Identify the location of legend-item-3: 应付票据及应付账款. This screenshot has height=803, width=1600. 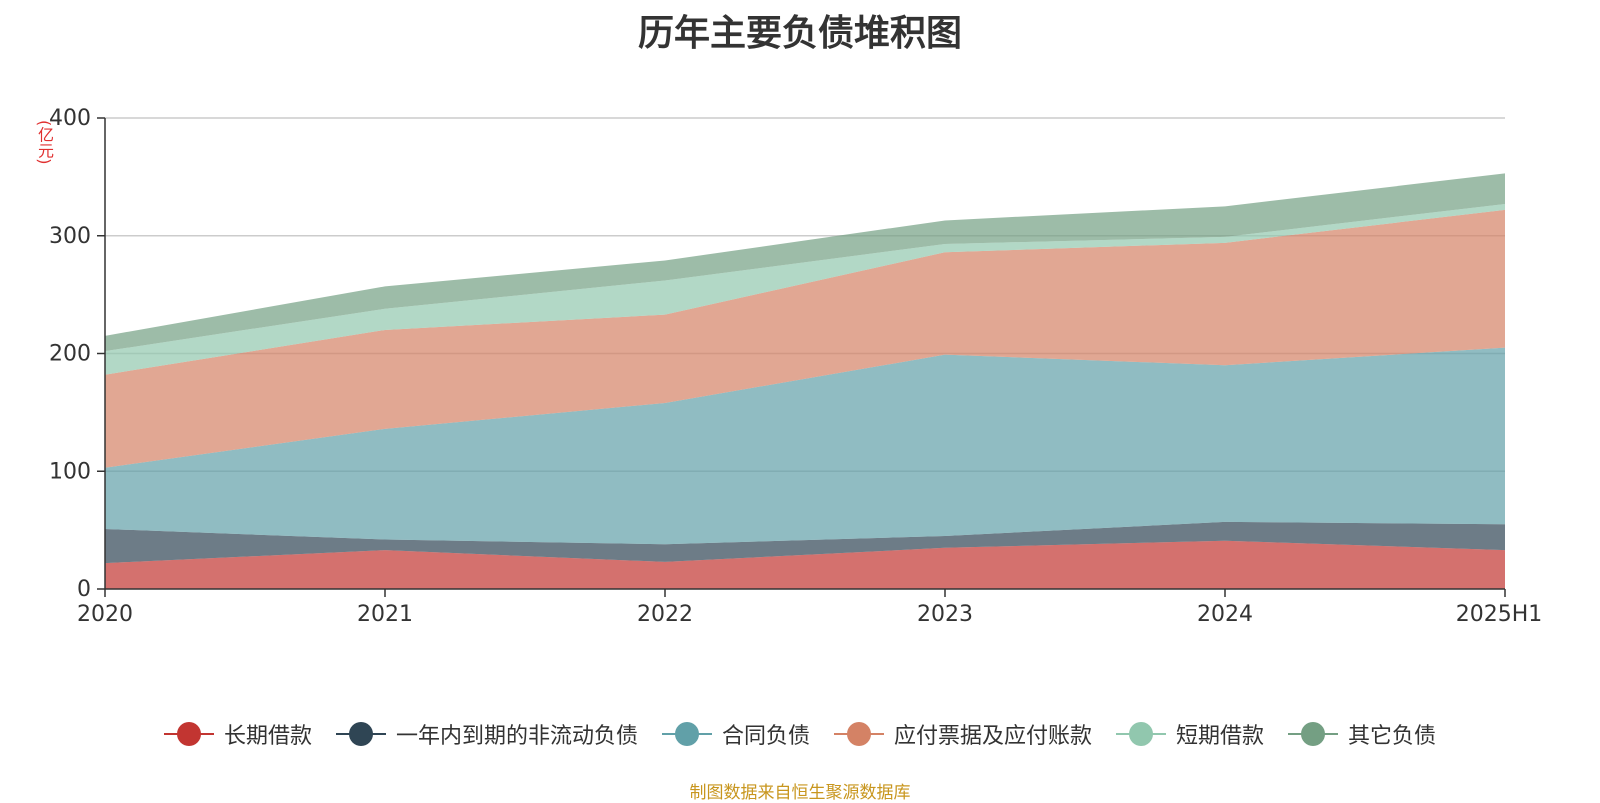
(963, 734).